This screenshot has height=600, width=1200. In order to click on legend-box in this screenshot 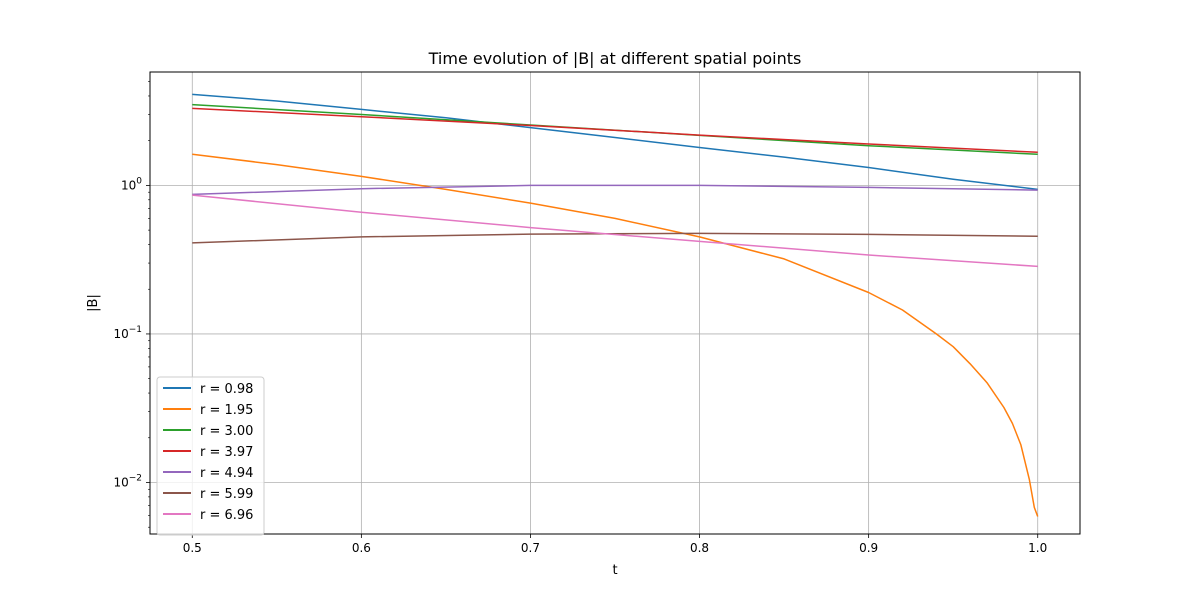, I will do `click(210, 456)`.